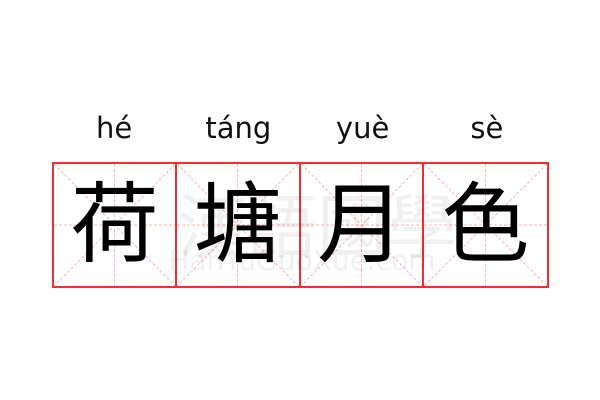 The image size is (600, 400). I want to click on pinyin-4: sè, so click(487, 128).